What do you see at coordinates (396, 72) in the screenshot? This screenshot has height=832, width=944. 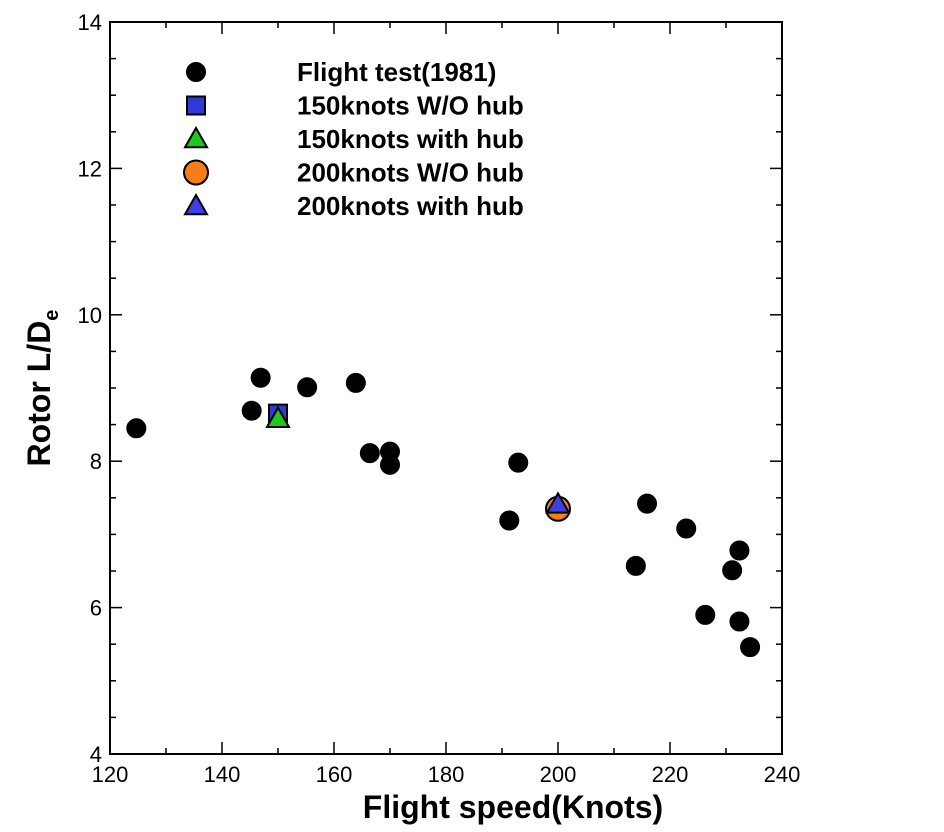 I see `legend-label-1: Flight test(1981)` at bounding box center [396, 72].